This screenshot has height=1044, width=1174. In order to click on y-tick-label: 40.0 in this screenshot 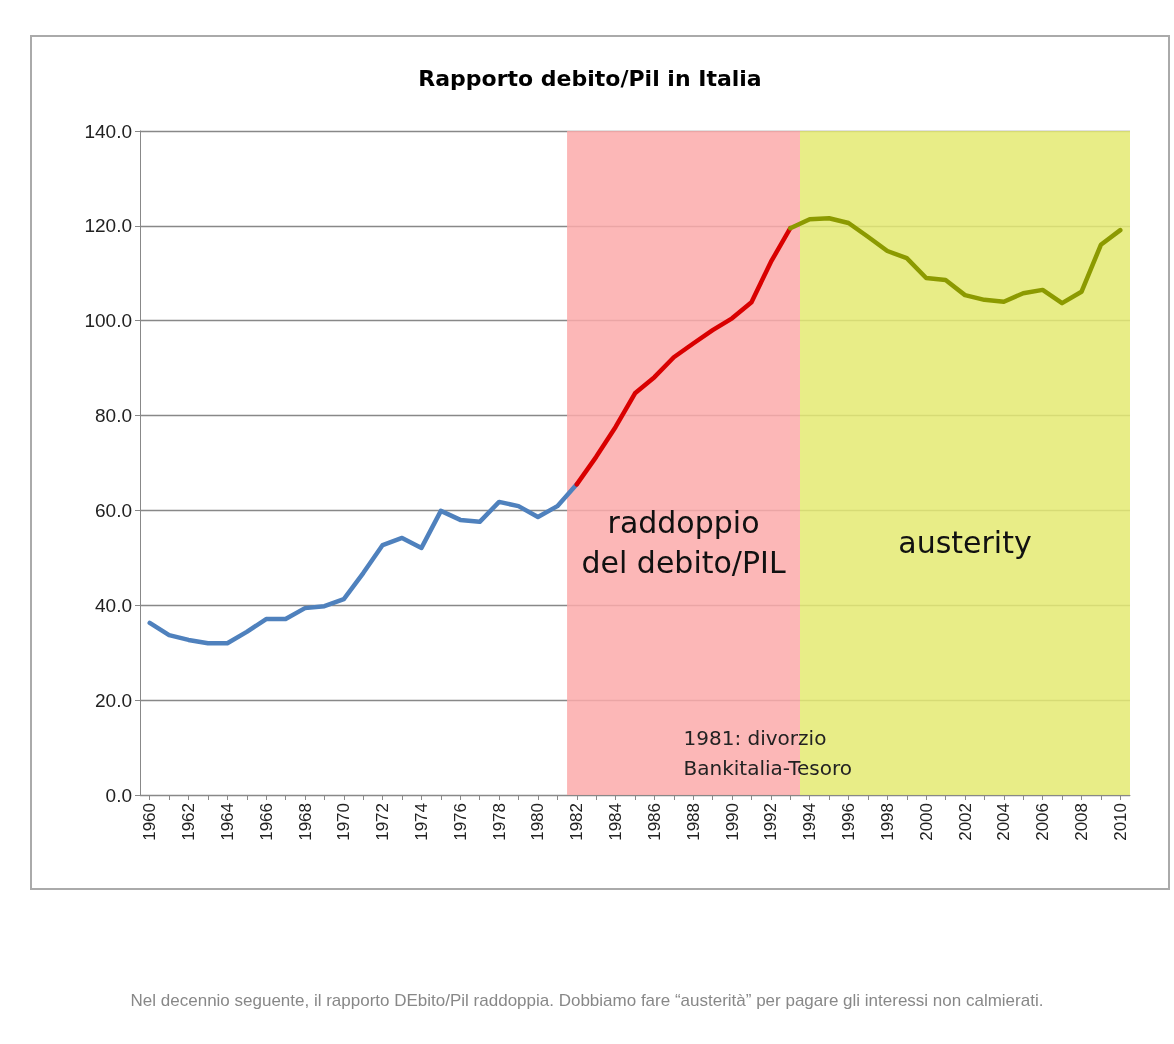, I will do `click(113, 605)`.